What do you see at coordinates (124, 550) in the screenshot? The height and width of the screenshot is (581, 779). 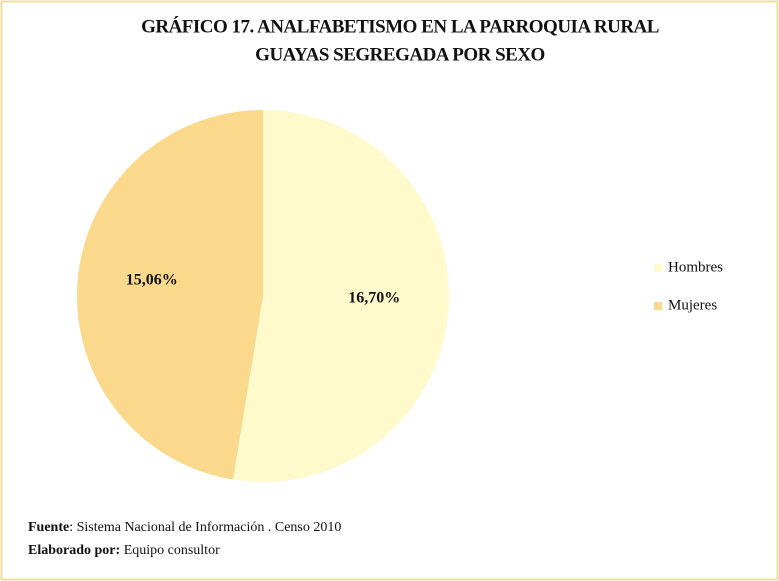 I see `author: Elaborado por: Equipo consultor` at bounding box center [124, 550].